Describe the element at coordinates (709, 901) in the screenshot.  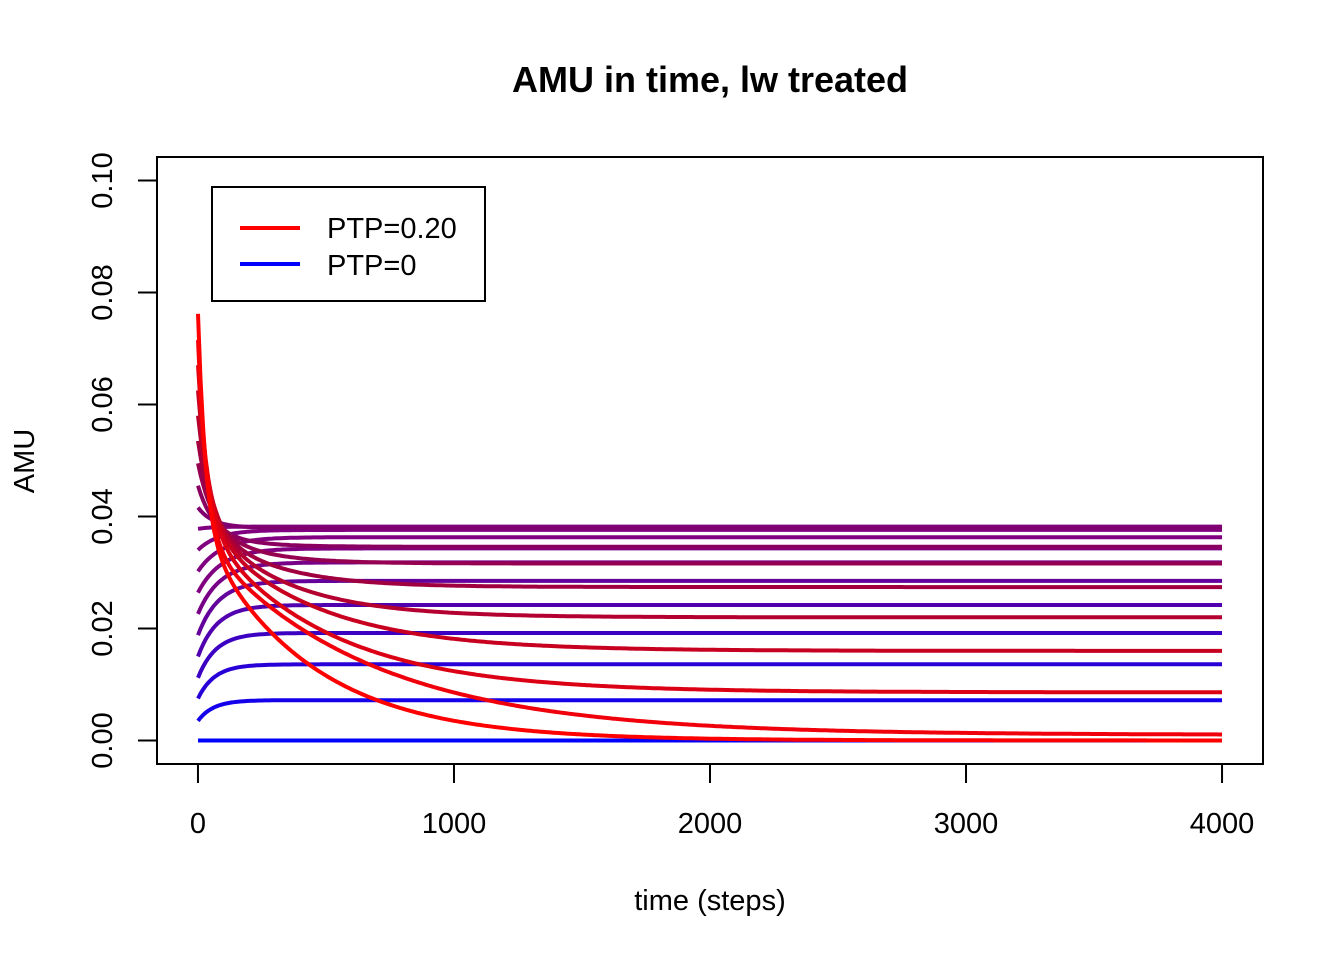
I see `x-axis-label: time (steps)` at that location.